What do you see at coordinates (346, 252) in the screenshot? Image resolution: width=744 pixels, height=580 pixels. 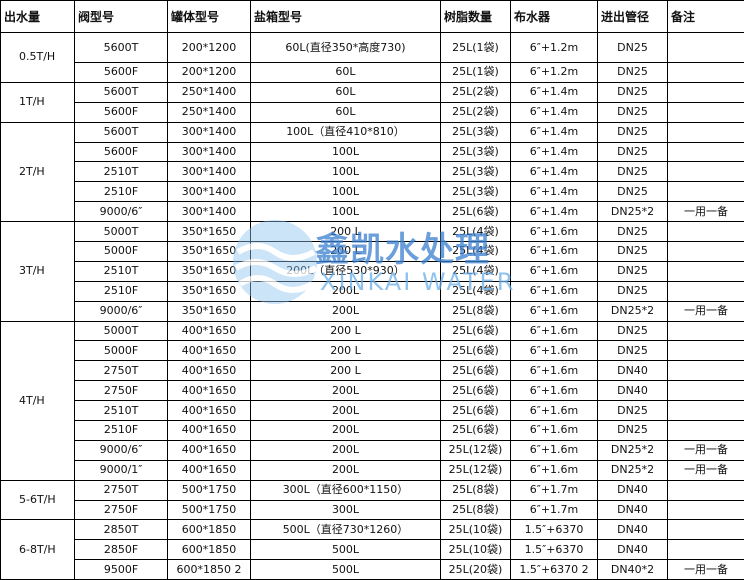 I see `table-cell: 200 L` at bounding box center [346, 252].